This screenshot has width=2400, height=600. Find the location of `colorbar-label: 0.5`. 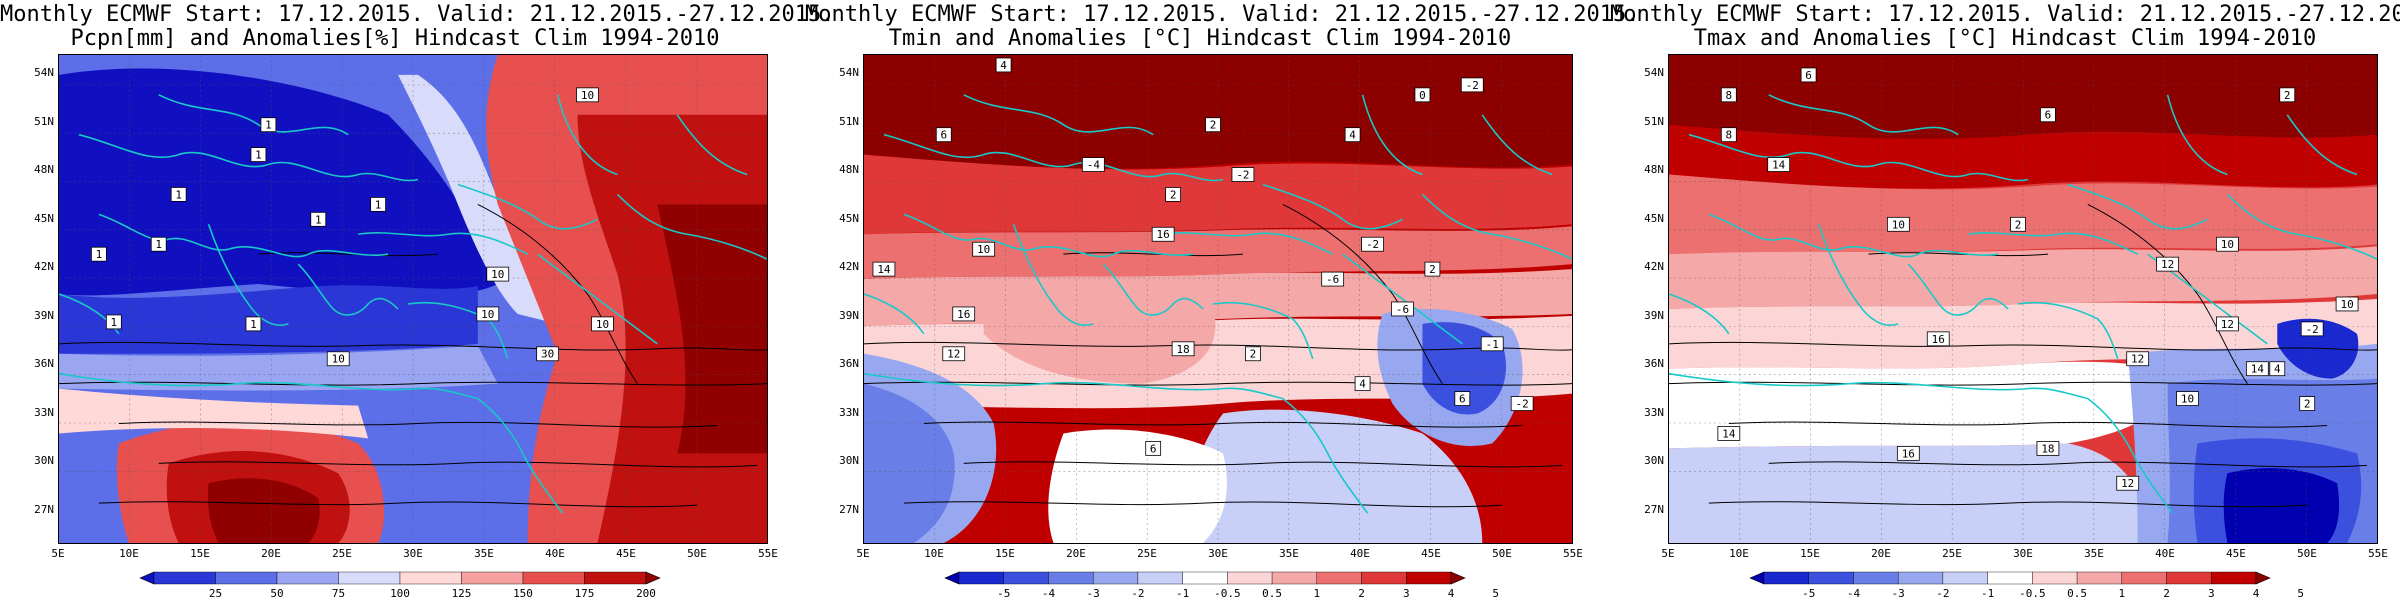

colorbar-label: 0.5 is located at coordinates (2077, 593).